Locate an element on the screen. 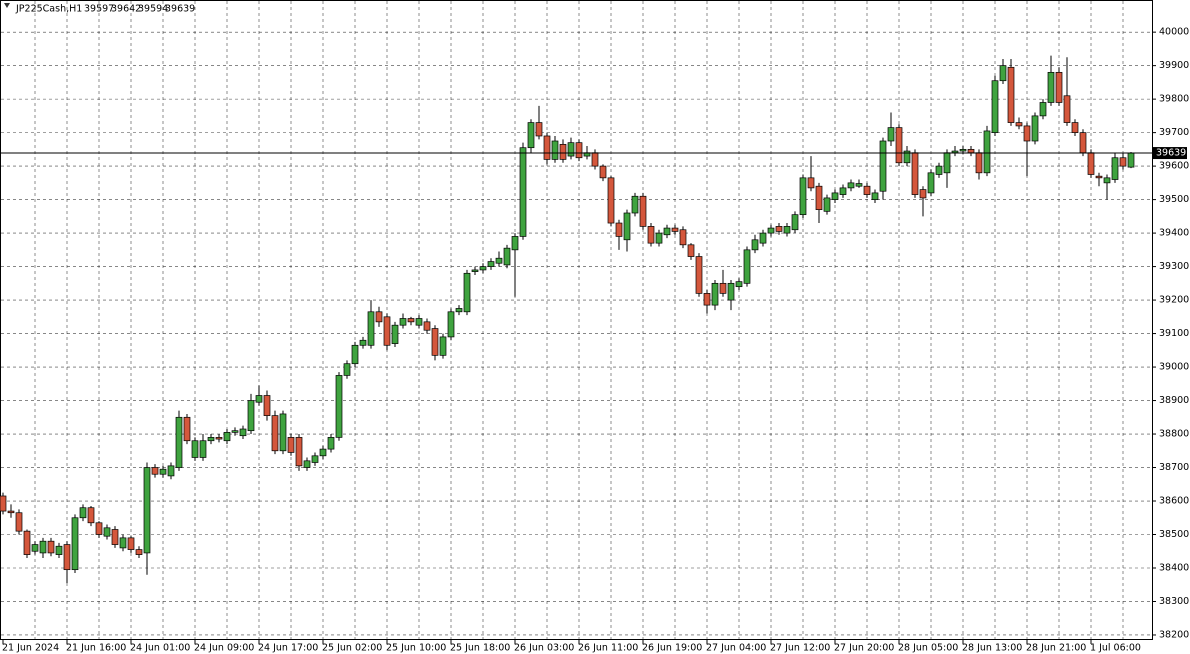 This screenshot has width=1190, height=654. x-tick-label: 24 Jun 17:00 is located at coordinates (288, 648).